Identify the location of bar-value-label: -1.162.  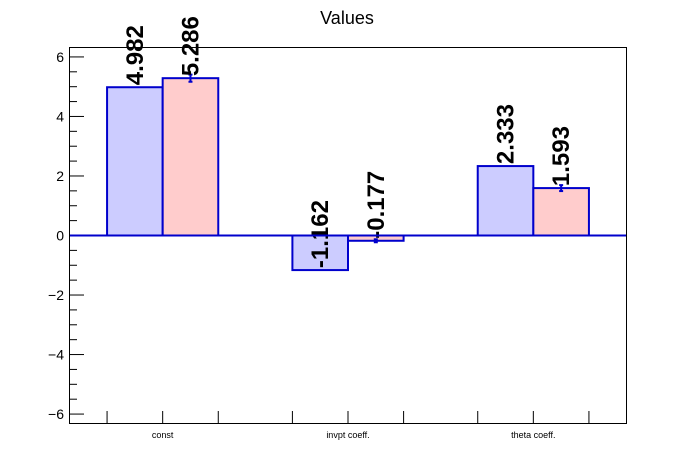
(320, 234).